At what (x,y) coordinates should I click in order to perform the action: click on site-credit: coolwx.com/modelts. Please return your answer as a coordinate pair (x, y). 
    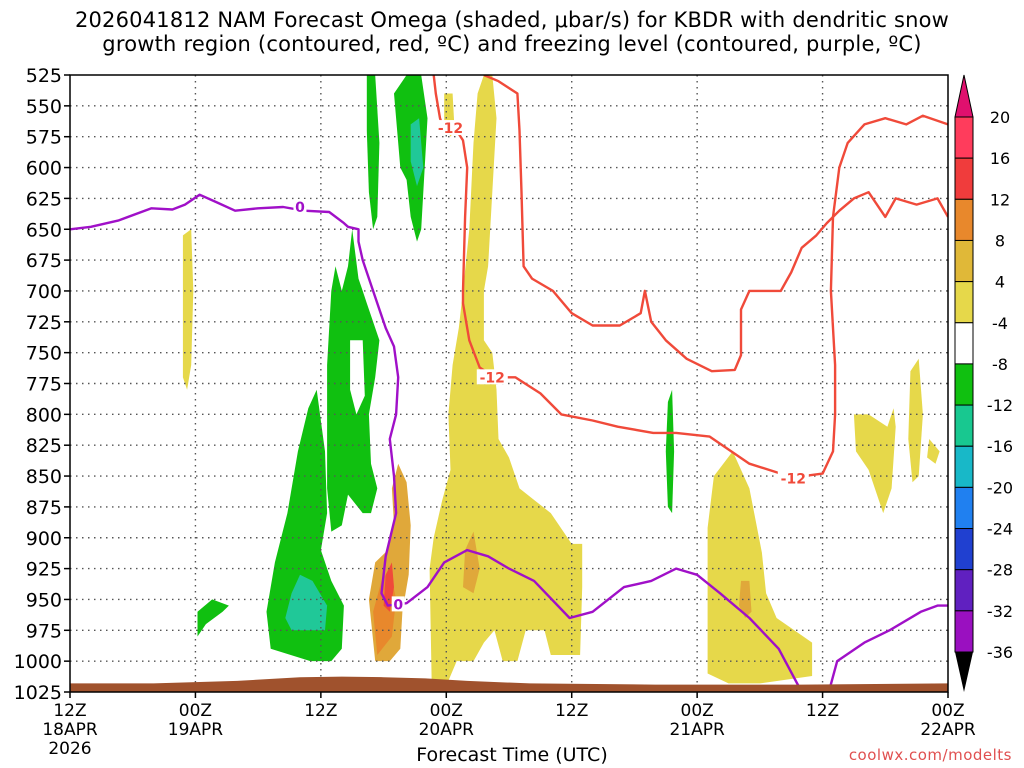
    Looking at the image, I should click on (930, 755).